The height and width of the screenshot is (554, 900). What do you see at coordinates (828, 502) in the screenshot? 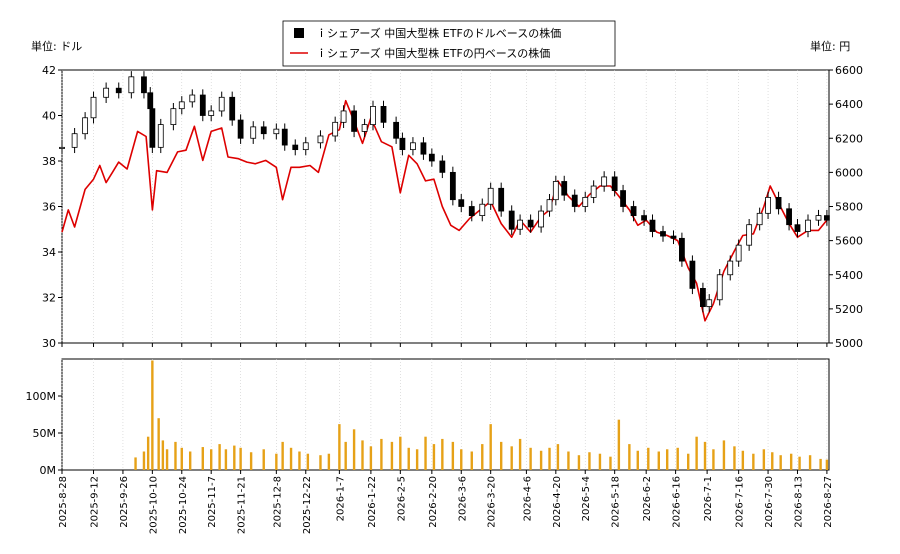
I see `x-tick-label: 2026-8-27` at bounding box center [828, 502].